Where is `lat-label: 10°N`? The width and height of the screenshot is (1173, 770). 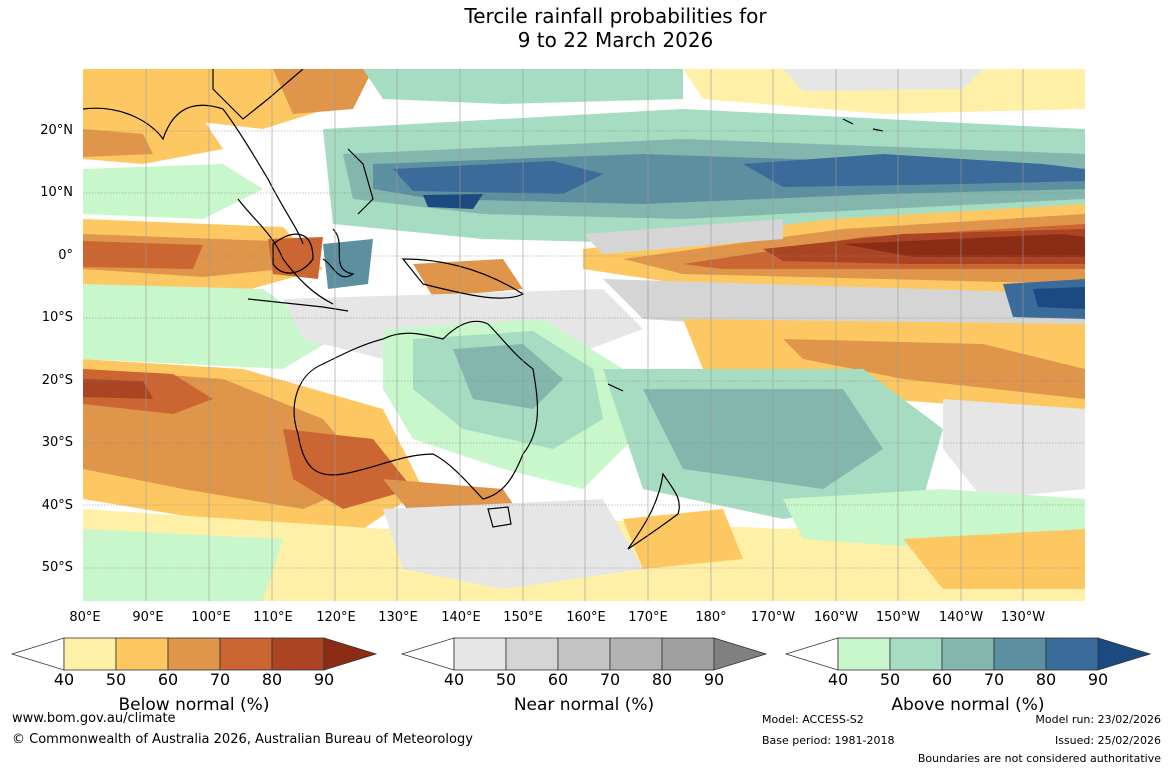
lat-label: 10°N is located at coordinates (56, 192).